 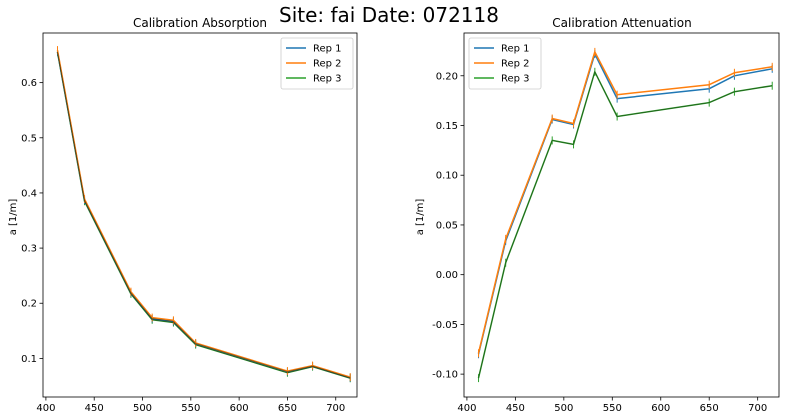 I want to click on y-tick-label: 0.10, so click(x=447, y=176).